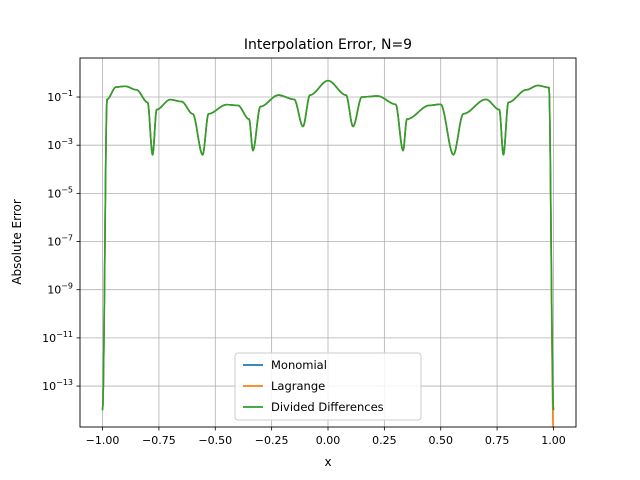 The height and width of the screenshot is (480, 640). I want to click on legend-label: Monomial, so click(299, 365).